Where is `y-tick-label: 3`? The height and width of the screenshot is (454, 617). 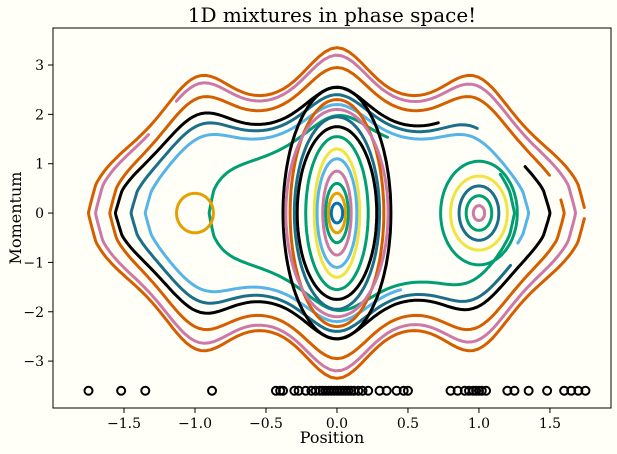
y-tick-label: 3 is located at coordinates (39, 66).